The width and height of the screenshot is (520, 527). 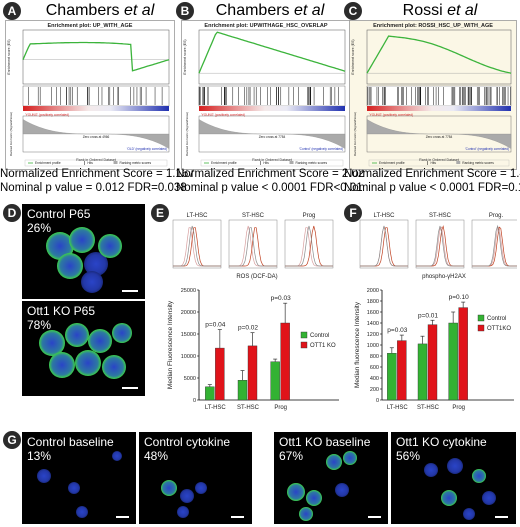 What do you see at coordinates (12, 440) in the screenshot?
I see `panel-g-label: G` at bounding box center [12, 440].